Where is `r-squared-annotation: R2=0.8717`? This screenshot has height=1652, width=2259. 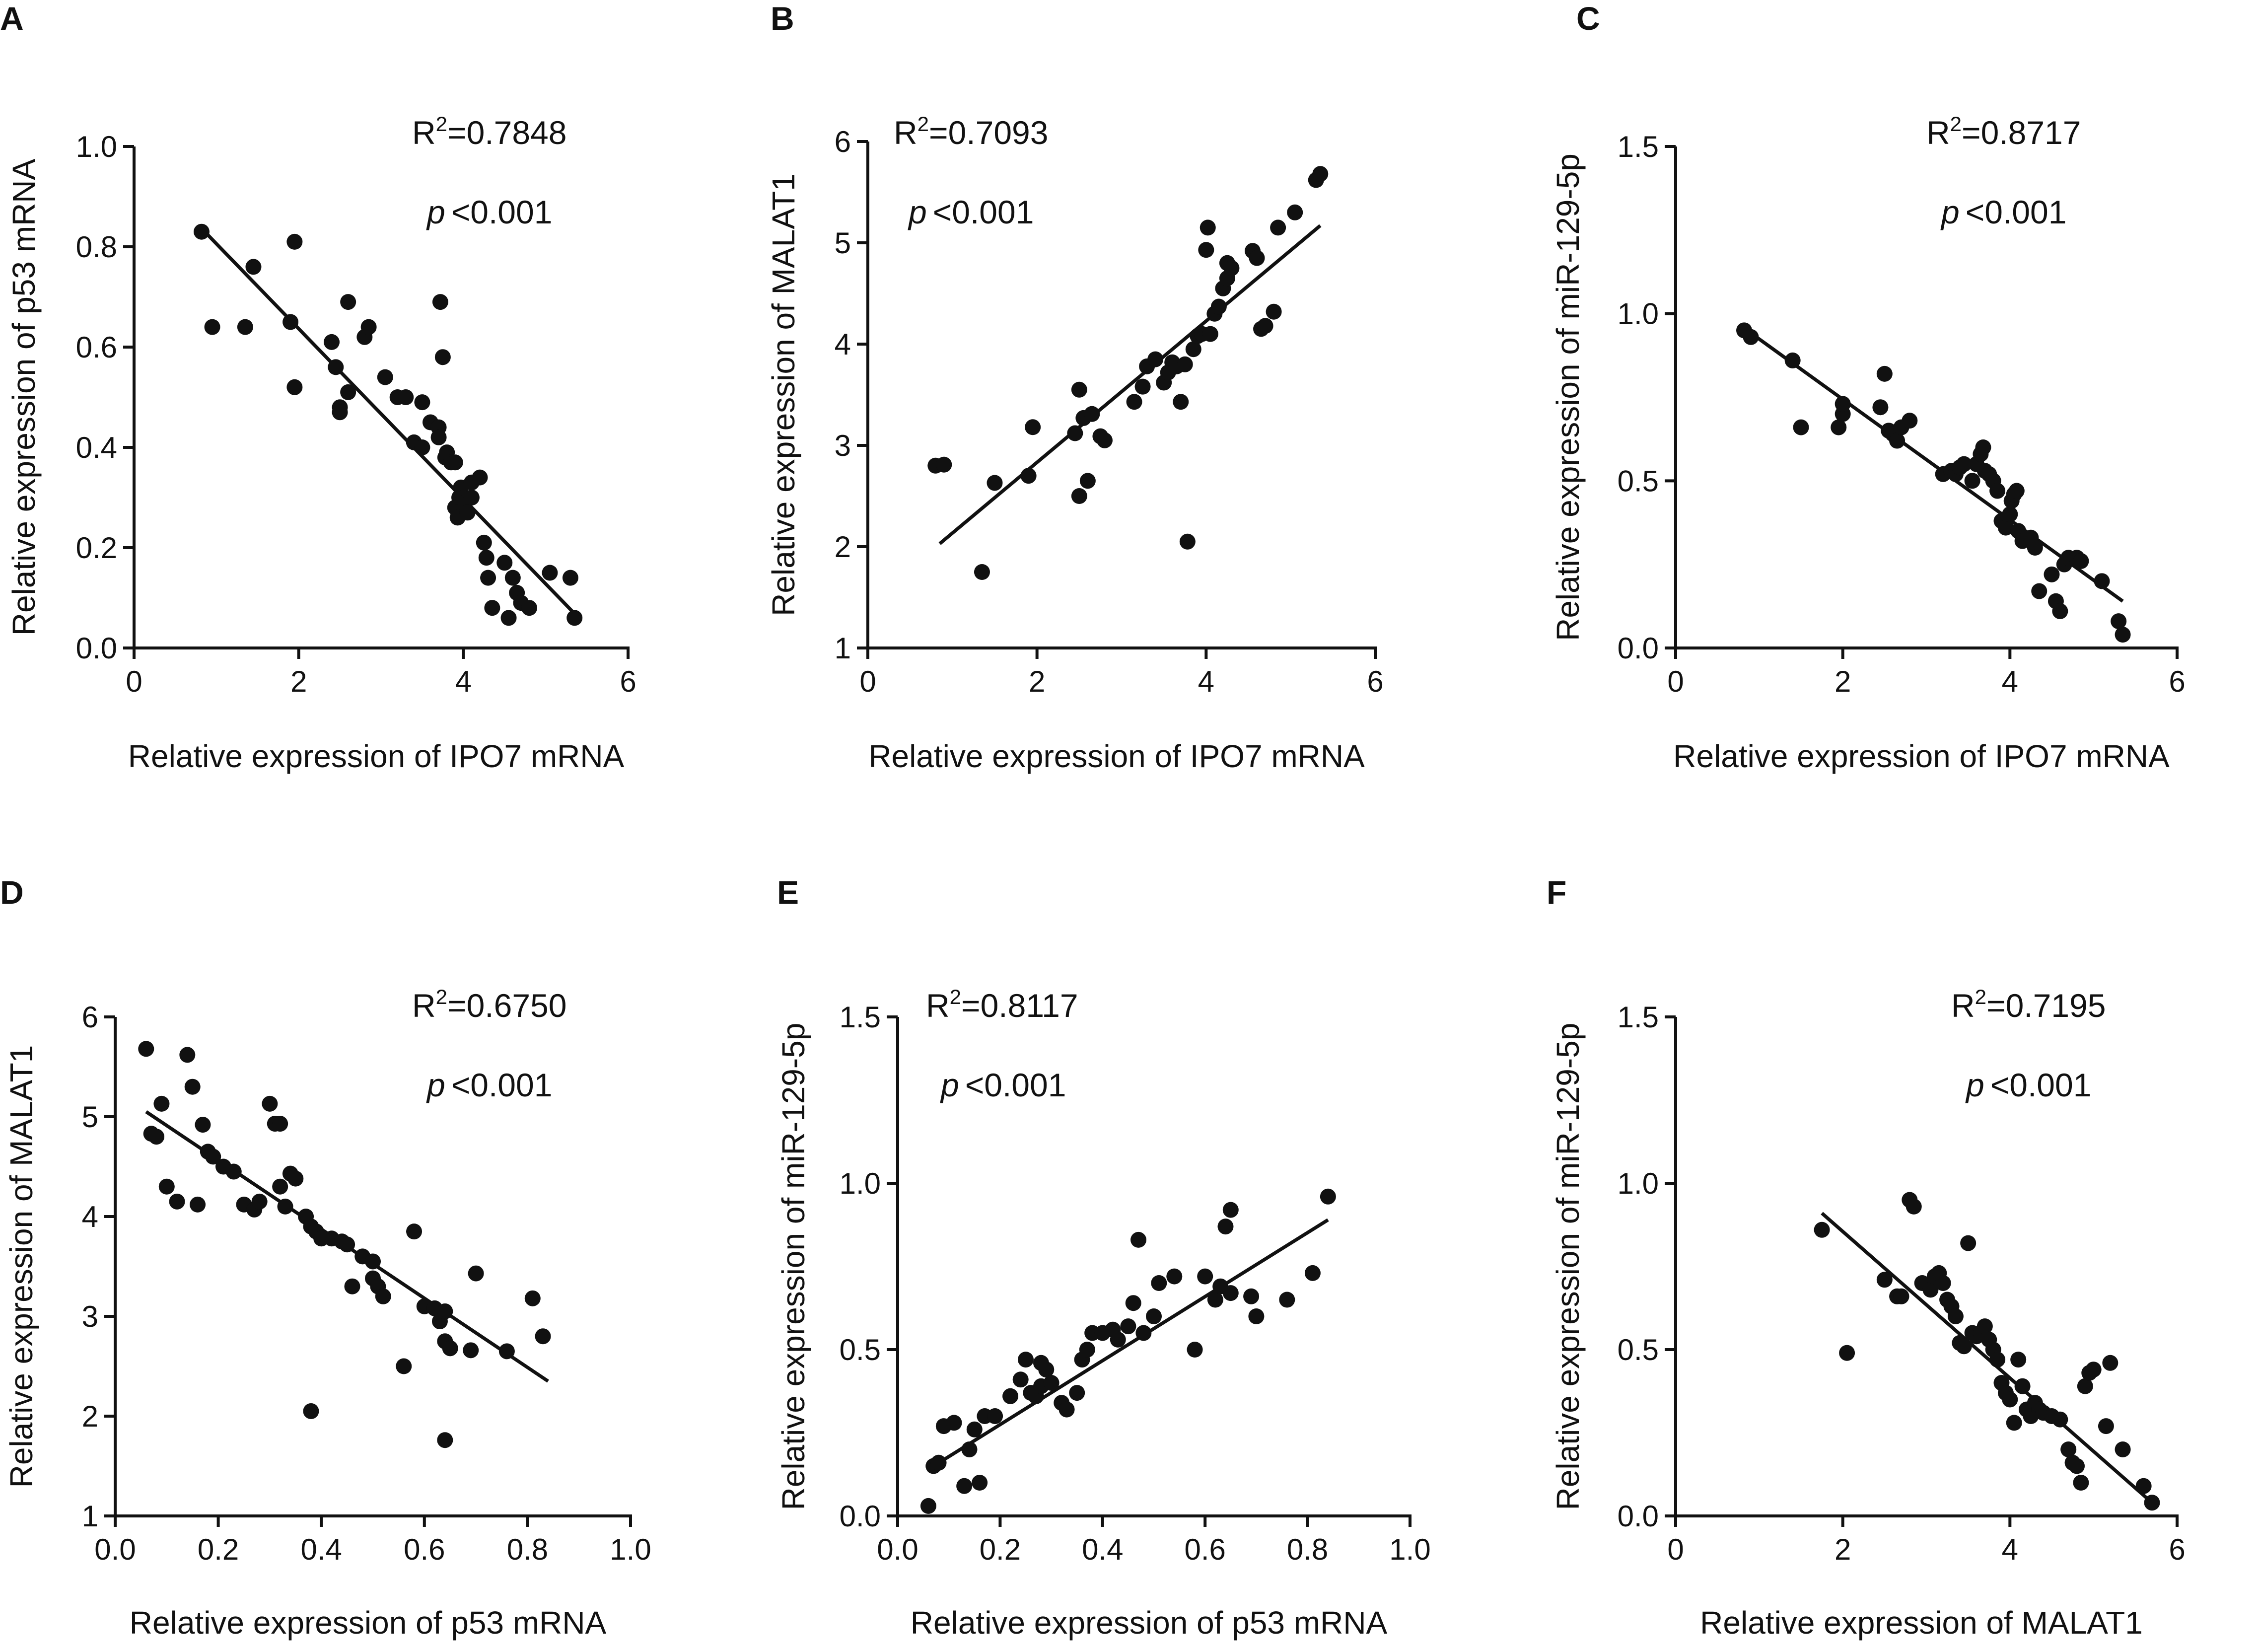
r-squared-annotation: R2=0.8717 is located at coordinates (2003, 131).